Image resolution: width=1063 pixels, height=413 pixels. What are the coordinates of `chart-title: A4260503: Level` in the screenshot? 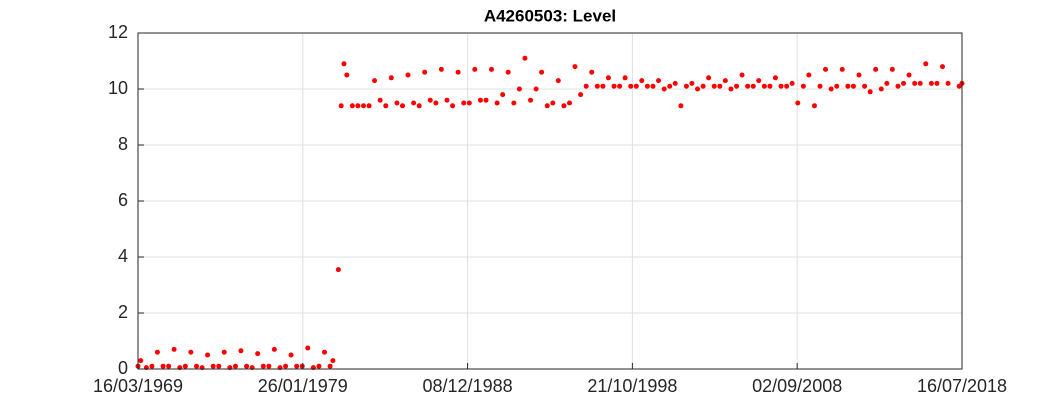 It's located at (550, 15).